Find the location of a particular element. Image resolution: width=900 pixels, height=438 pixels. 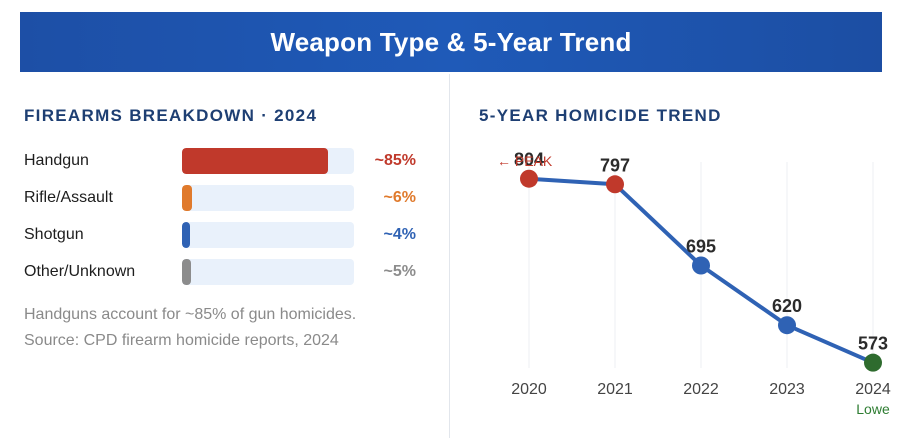

data-point-2022 is located at coordinates (701, 265).